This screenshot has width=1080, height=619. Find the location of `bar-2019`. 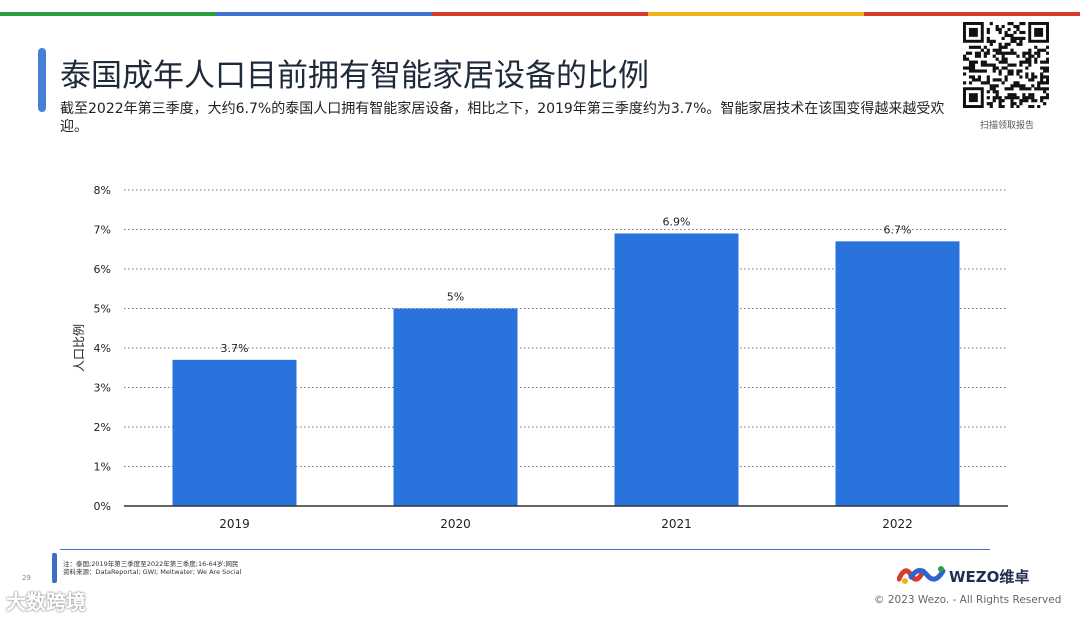

bar-2019 is located at coordinates (234, 432).